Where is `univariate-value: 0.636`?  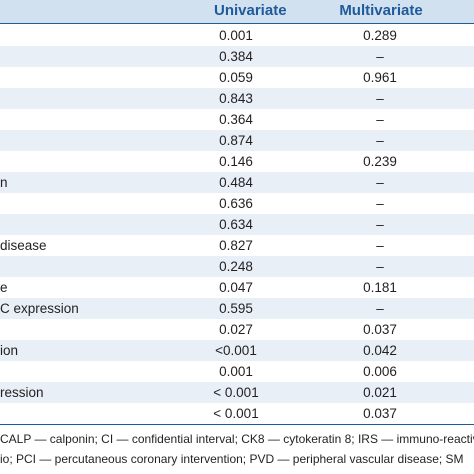
univariate-value: 0.636 is located at coordinates (236, 203).